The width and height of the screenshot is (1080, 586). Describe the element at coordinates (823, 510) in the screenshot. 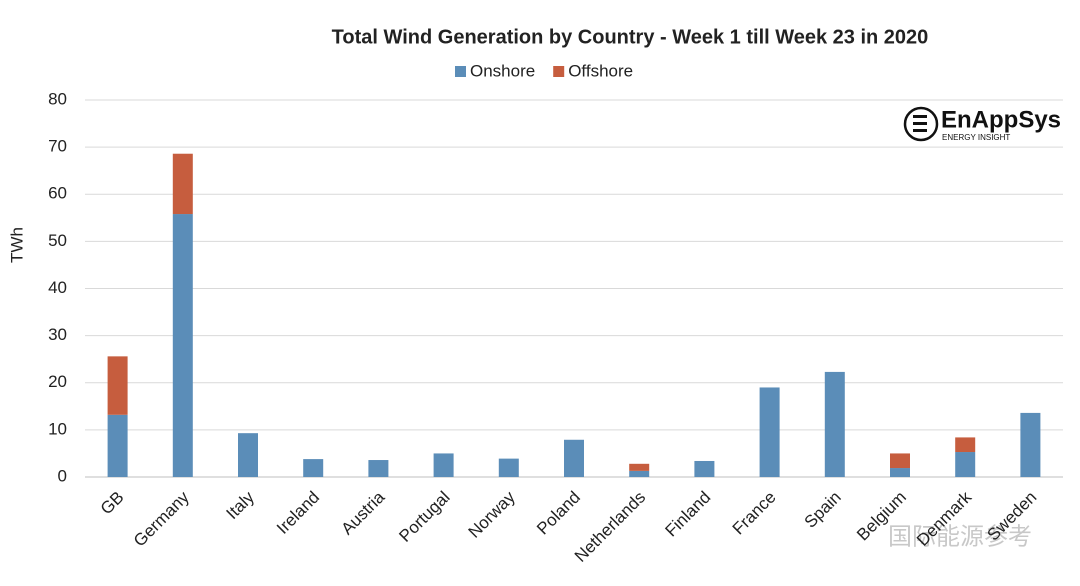

I see `x-tick-label: Spain` at that location.